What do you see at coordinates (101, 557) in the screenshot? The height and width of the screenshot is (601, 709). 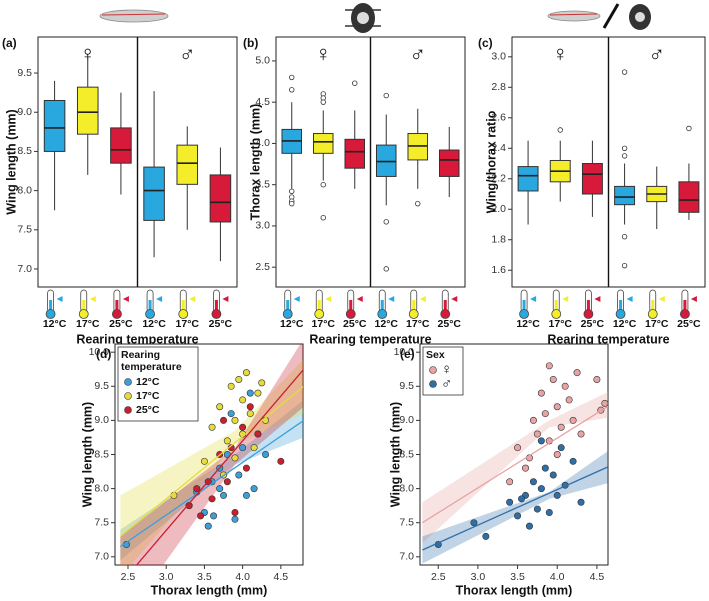 I see `y-tick-label: 7.0` at bounding box center [101, 557].